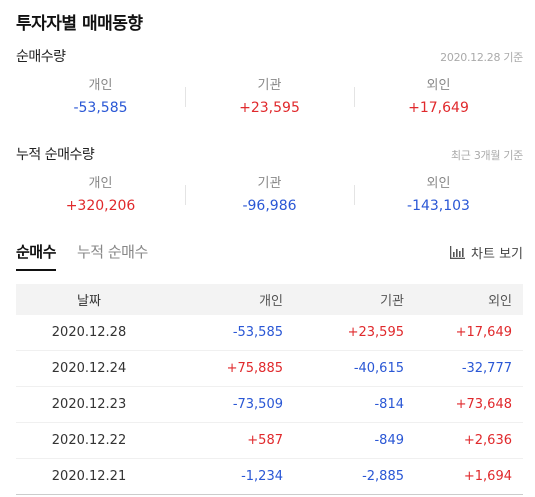  I want to click on cell-foreign: +17,649, so click(483, 332).